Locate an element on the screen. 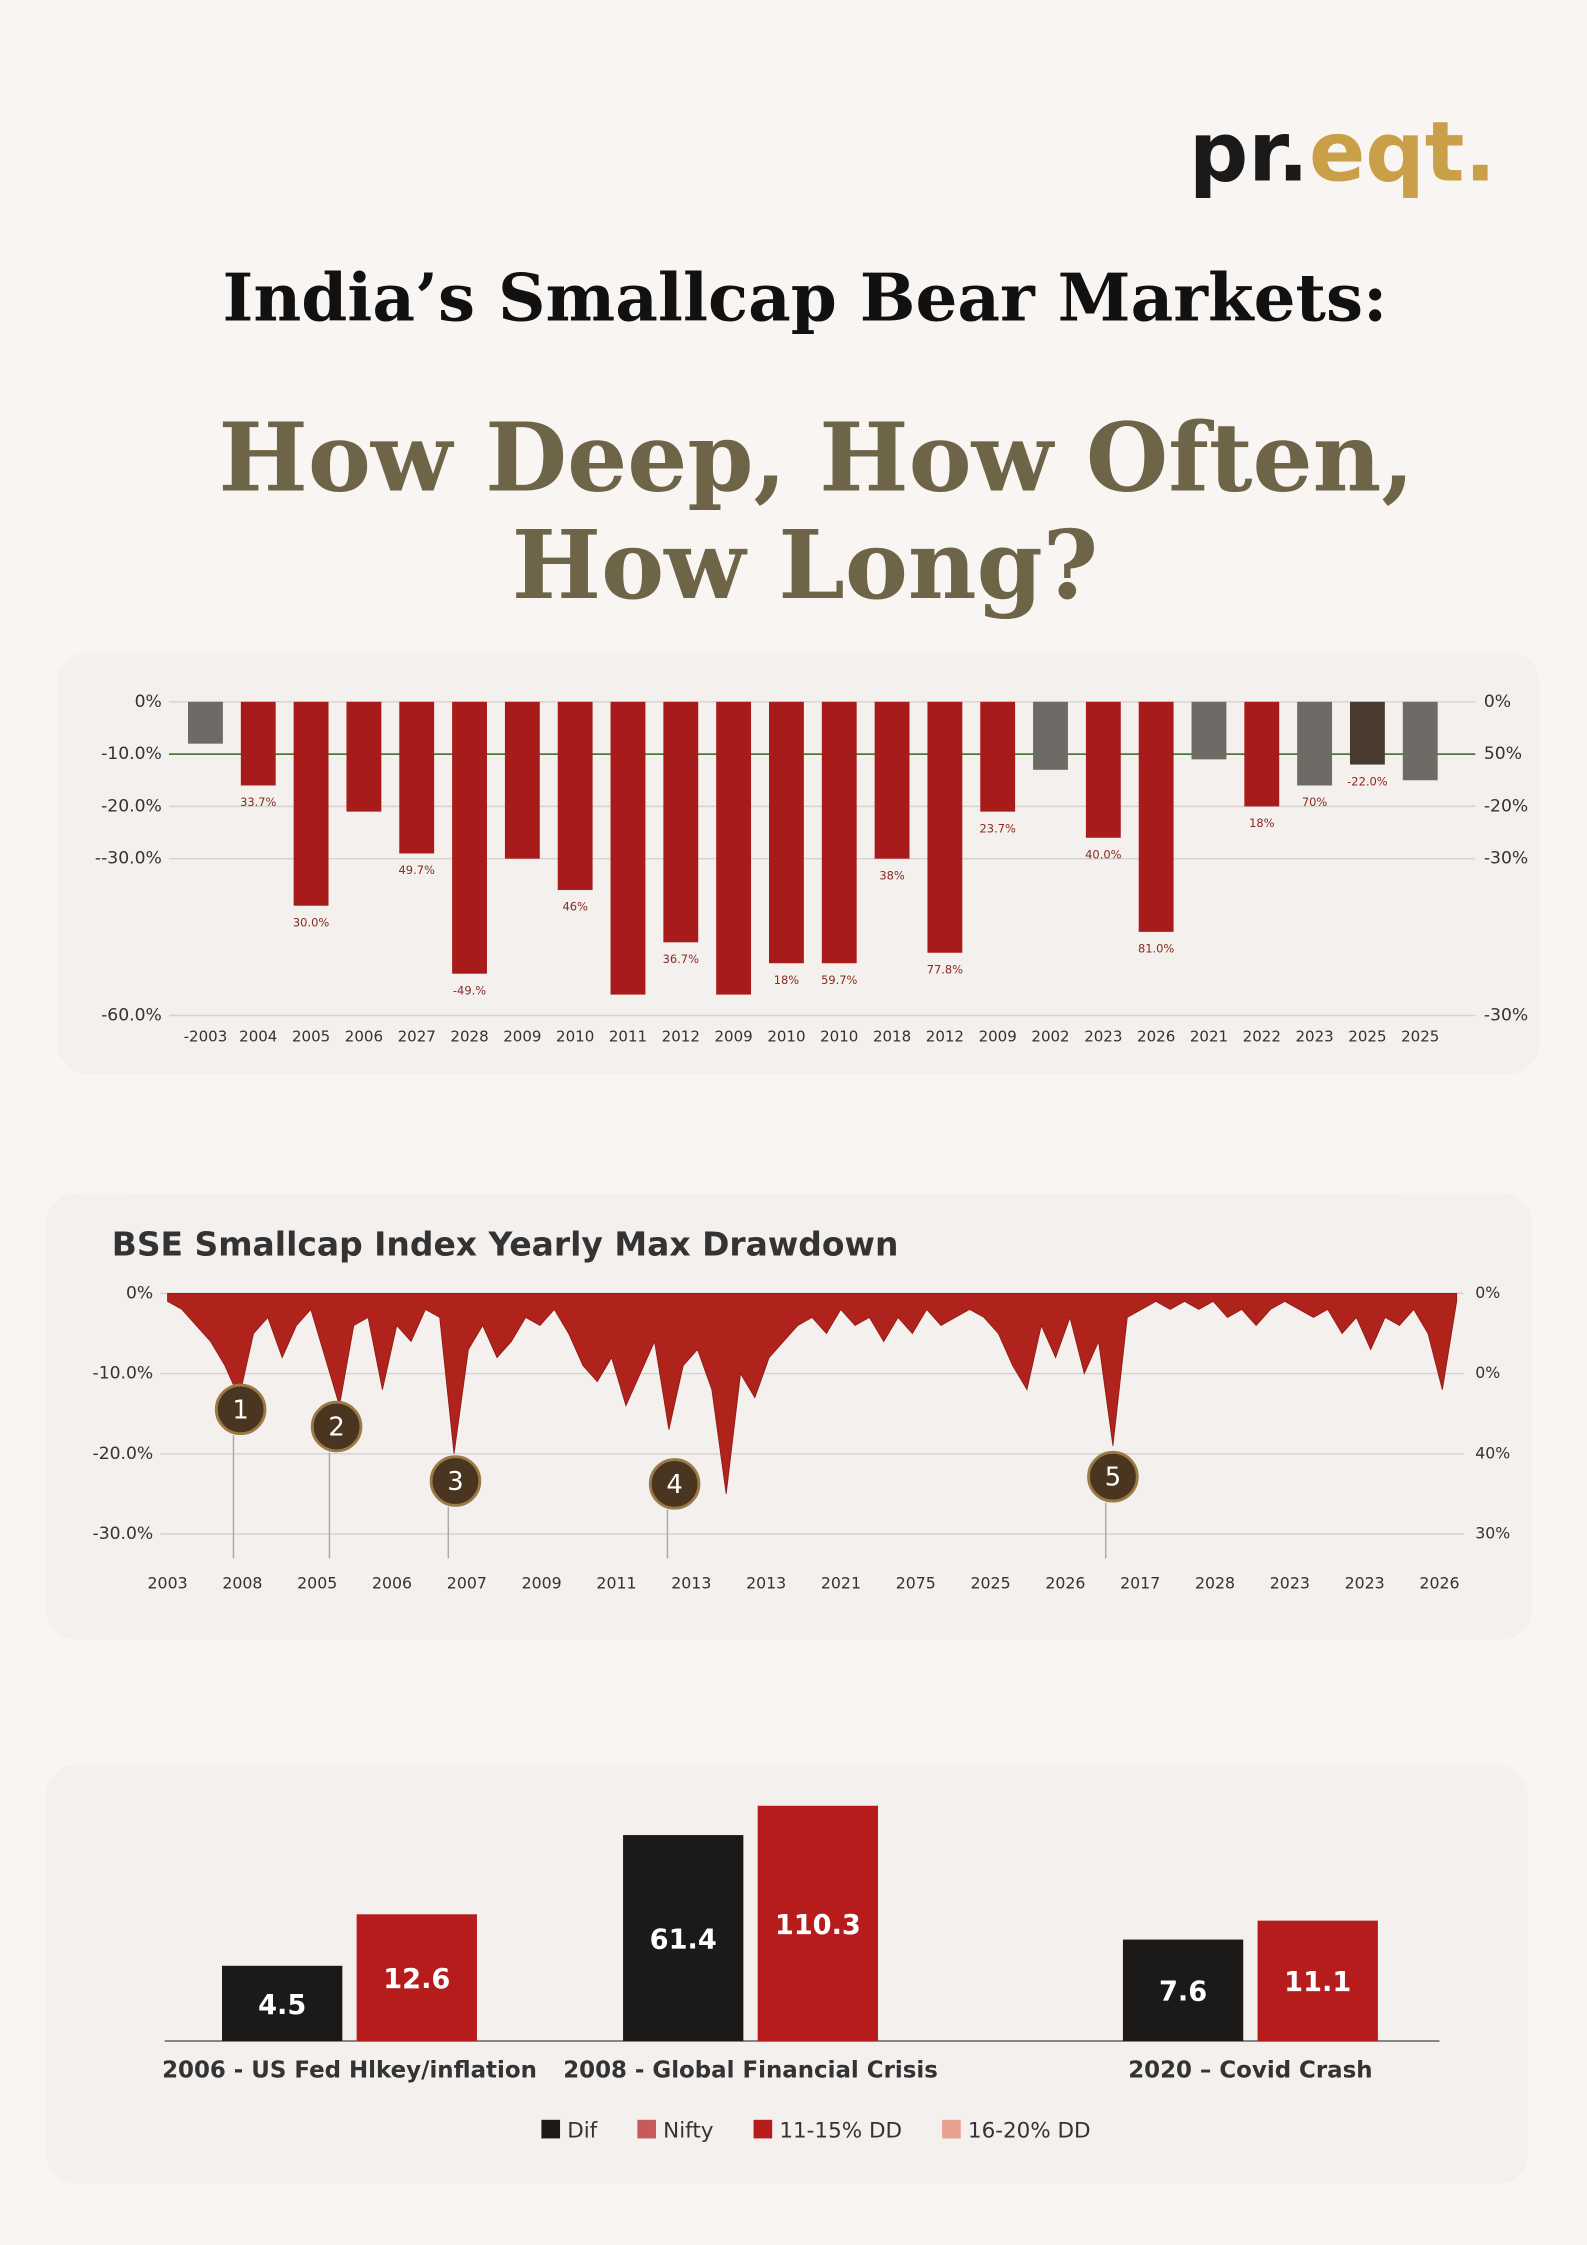 This screenshot has height=2245, width=1587. bar-annotation: -22.0% is located at coordinates (1367, 781).